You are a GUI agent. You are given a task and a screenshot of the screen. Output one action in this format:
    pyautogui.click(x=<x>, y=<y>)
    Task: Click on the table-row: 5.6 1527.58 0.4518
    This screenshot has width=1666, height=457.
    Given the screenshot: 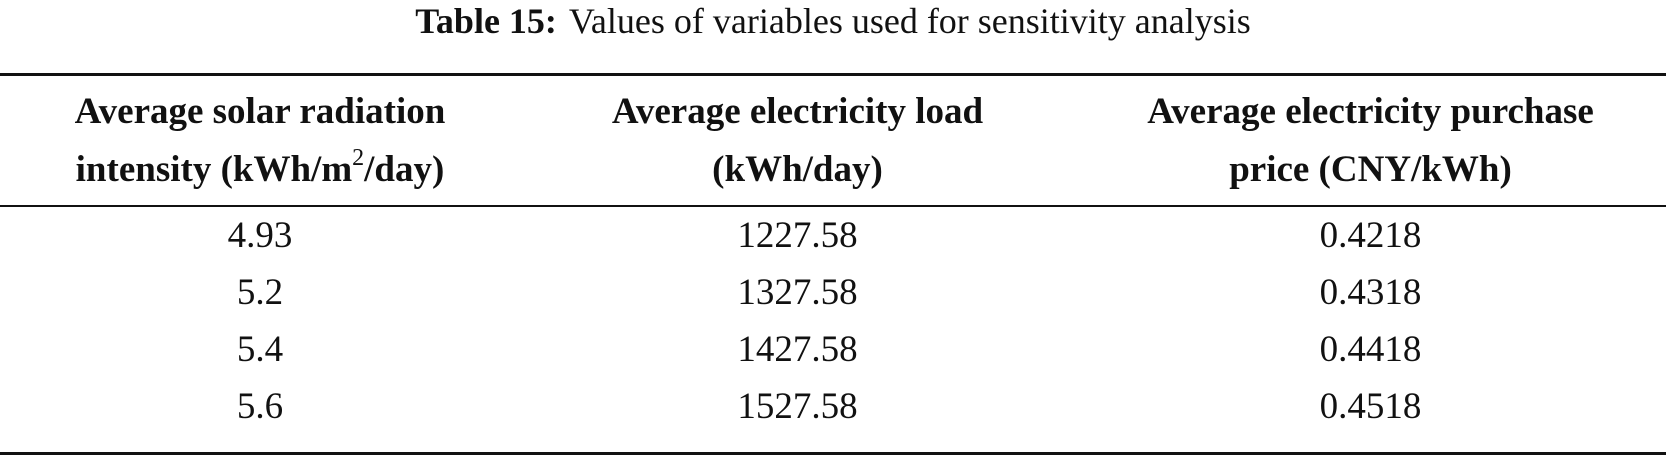 What is the action you would take?
    pyautogui.click(x=833, y=406)
    